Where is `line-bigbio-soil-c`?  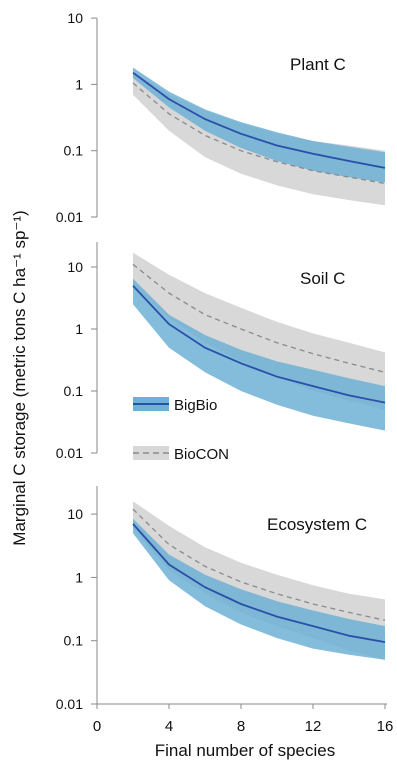
line-bigbio-soil-c is located at coordinates (259, 344).